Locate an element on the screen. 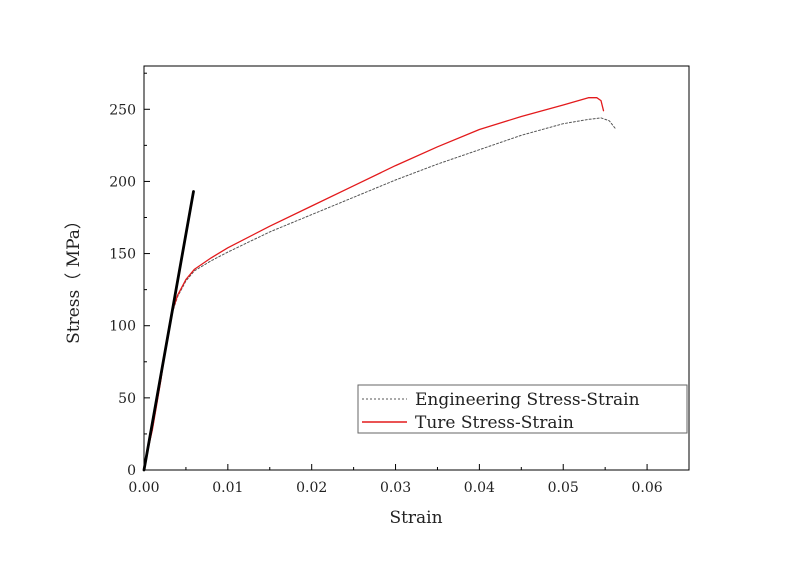  y-tick-label: 0 is located at coordinates (131, 471).